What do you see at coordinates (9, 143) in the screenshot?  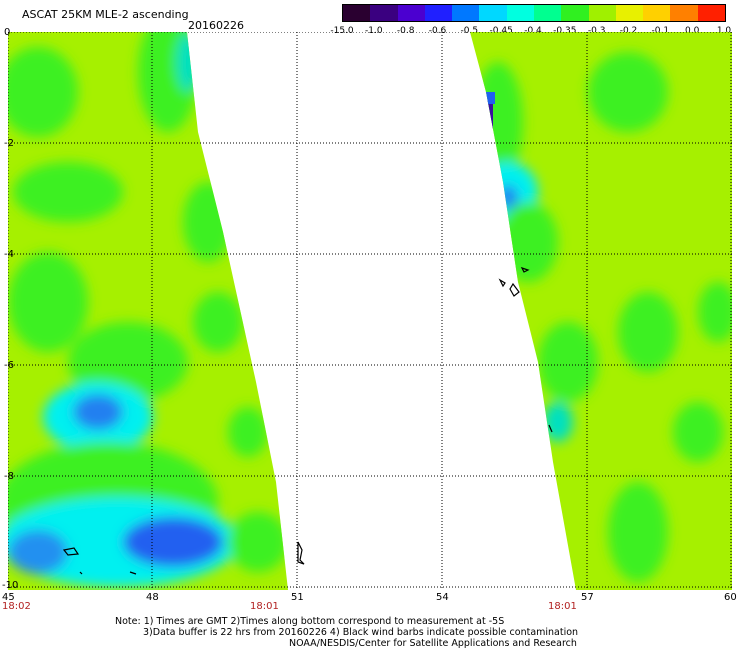 I see `y-tick-label: -2` at bounding box center [9, 143].